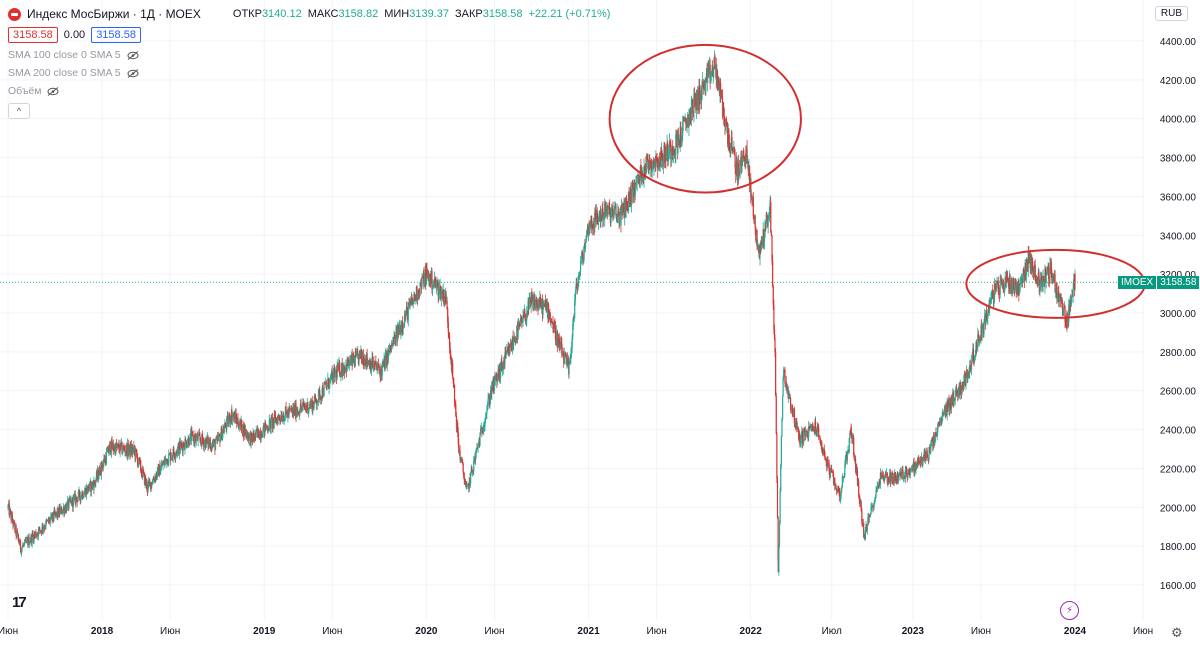  Describe the element at coordinates (1178, 282) in the screenshot. I see `price-tag-value: 3158.58` at that location.